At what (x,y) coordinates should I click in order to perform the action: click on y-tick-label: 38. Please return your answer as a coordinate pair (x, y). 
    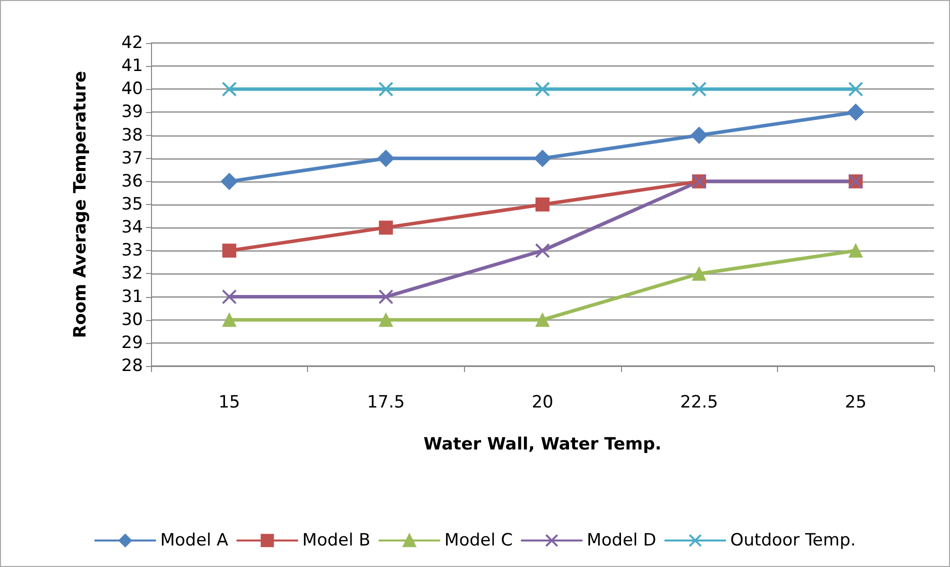
    Looking at the image, I should click on (132, 135).